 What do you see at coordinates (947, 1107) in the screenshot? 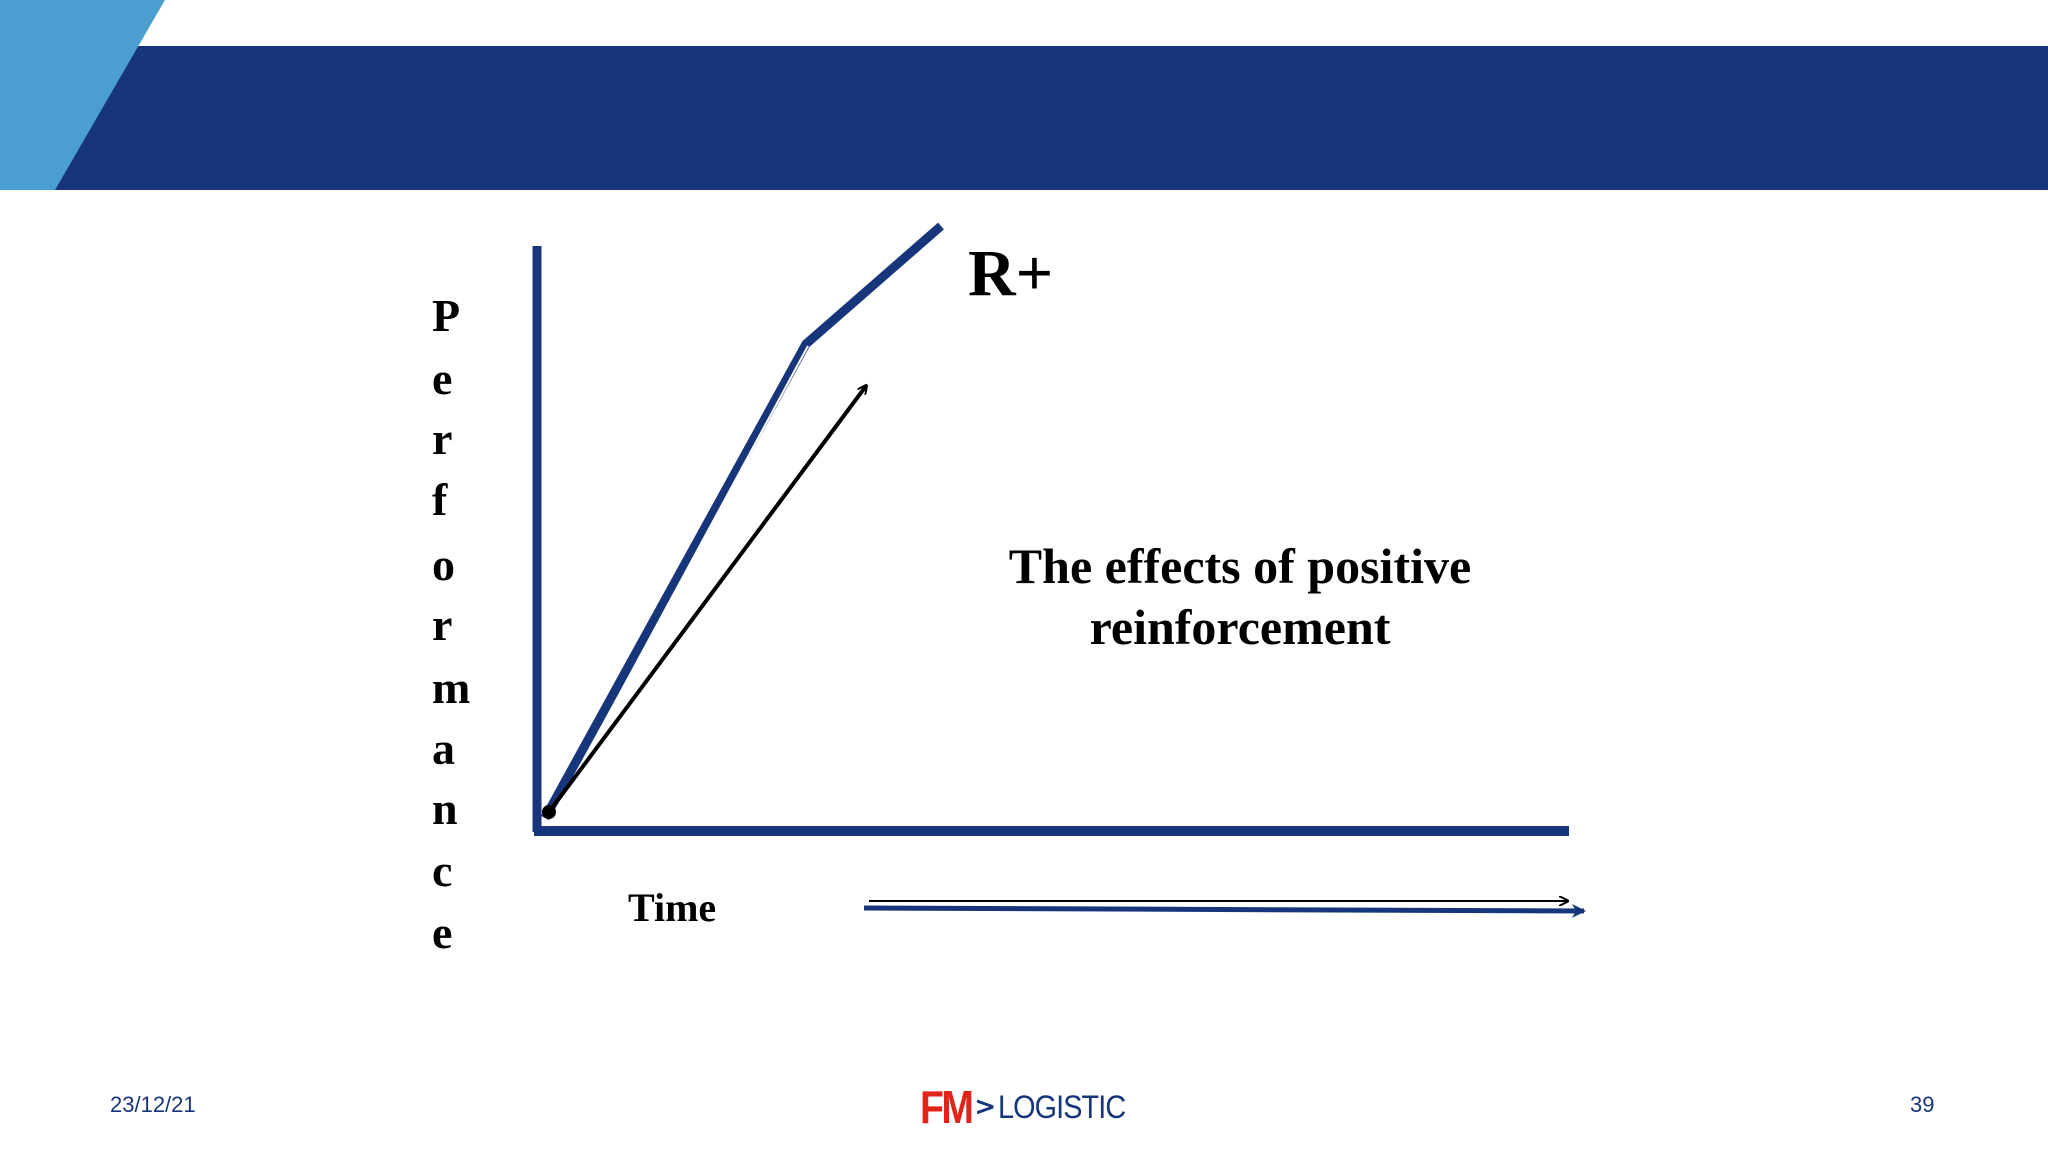
I see `logo-fm-mark: FM` at bounding box center [947, 1107].